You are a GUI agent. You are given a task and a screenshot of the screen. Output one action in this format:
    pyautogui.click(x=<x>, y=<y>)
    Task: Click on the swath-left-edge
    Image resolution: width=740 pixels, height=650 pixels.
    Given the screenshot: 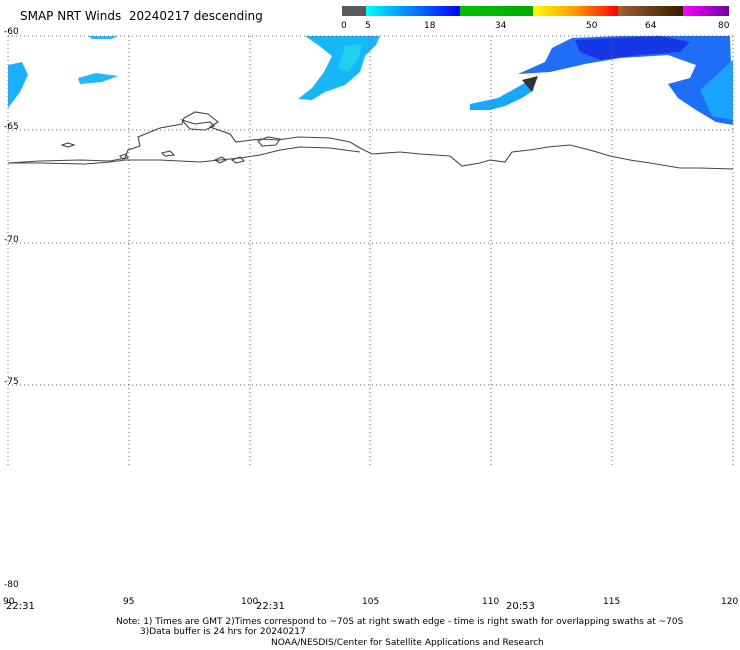 What is the action you would take?
    pyautogui.click(x=18, y=85)
    